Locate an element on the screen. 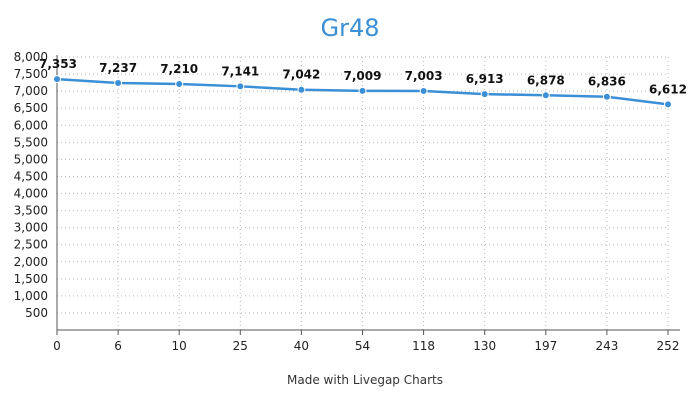 This screenshot has height=400, width=700. y-tick-label: 4,000 is located at coordinates (31, 194).